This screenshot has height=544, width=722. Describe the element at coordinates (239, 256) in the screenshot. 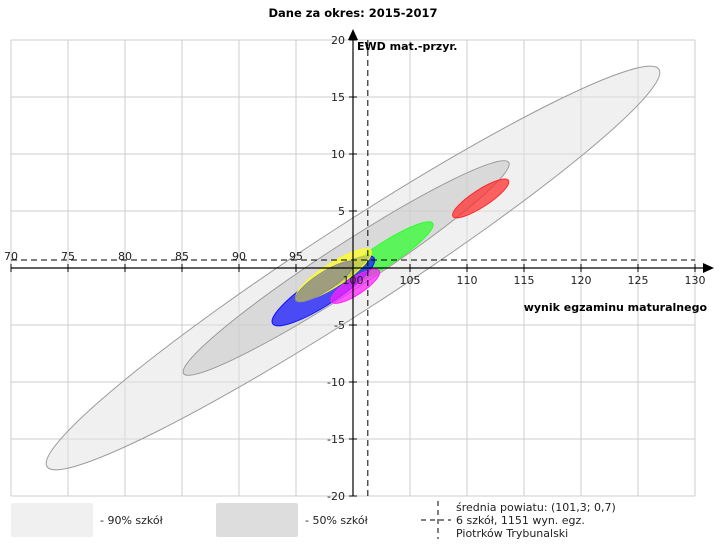

I see `x-tick-label: 90` at that location.